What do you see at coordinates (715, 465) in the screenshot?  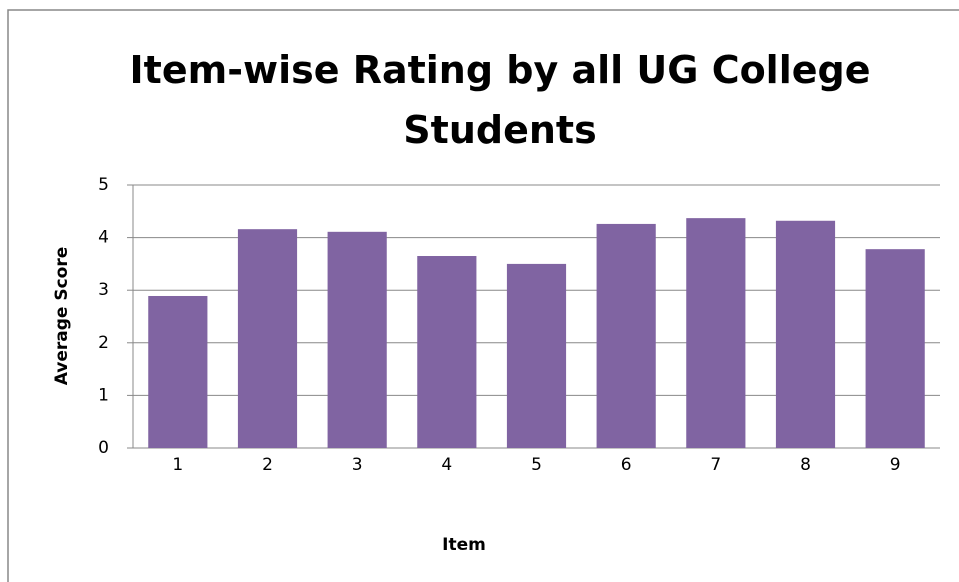 I see `x-tick-label: 7` at bounding box center [715, 465].